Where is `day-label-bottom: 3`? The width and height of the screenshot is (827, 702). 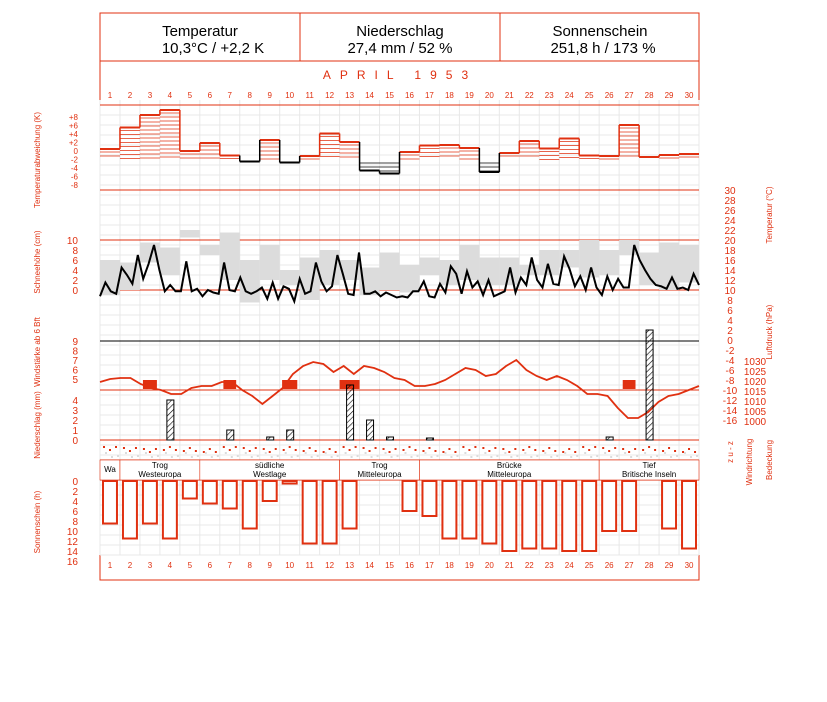
day-label-bottom: 3 is located at coordinates (150, 565).